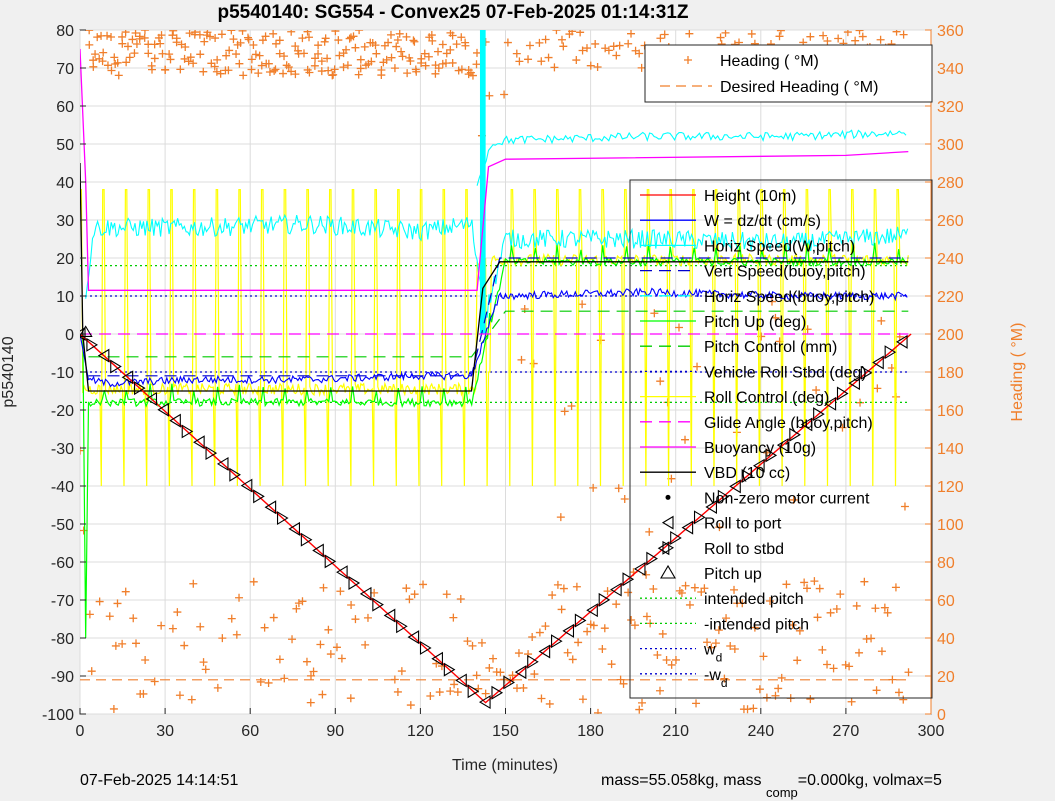  Describe the element at coordinates (335, 731) in the screenshot. I see `x-tick-label: 90` at that location.